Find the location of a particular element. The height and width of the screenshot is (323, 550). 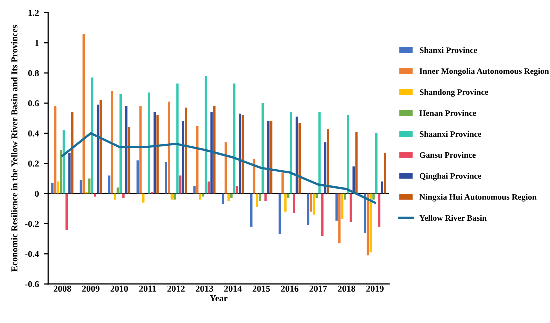

legend-label: Yellow River Basin is located at coordinates (453, 218).